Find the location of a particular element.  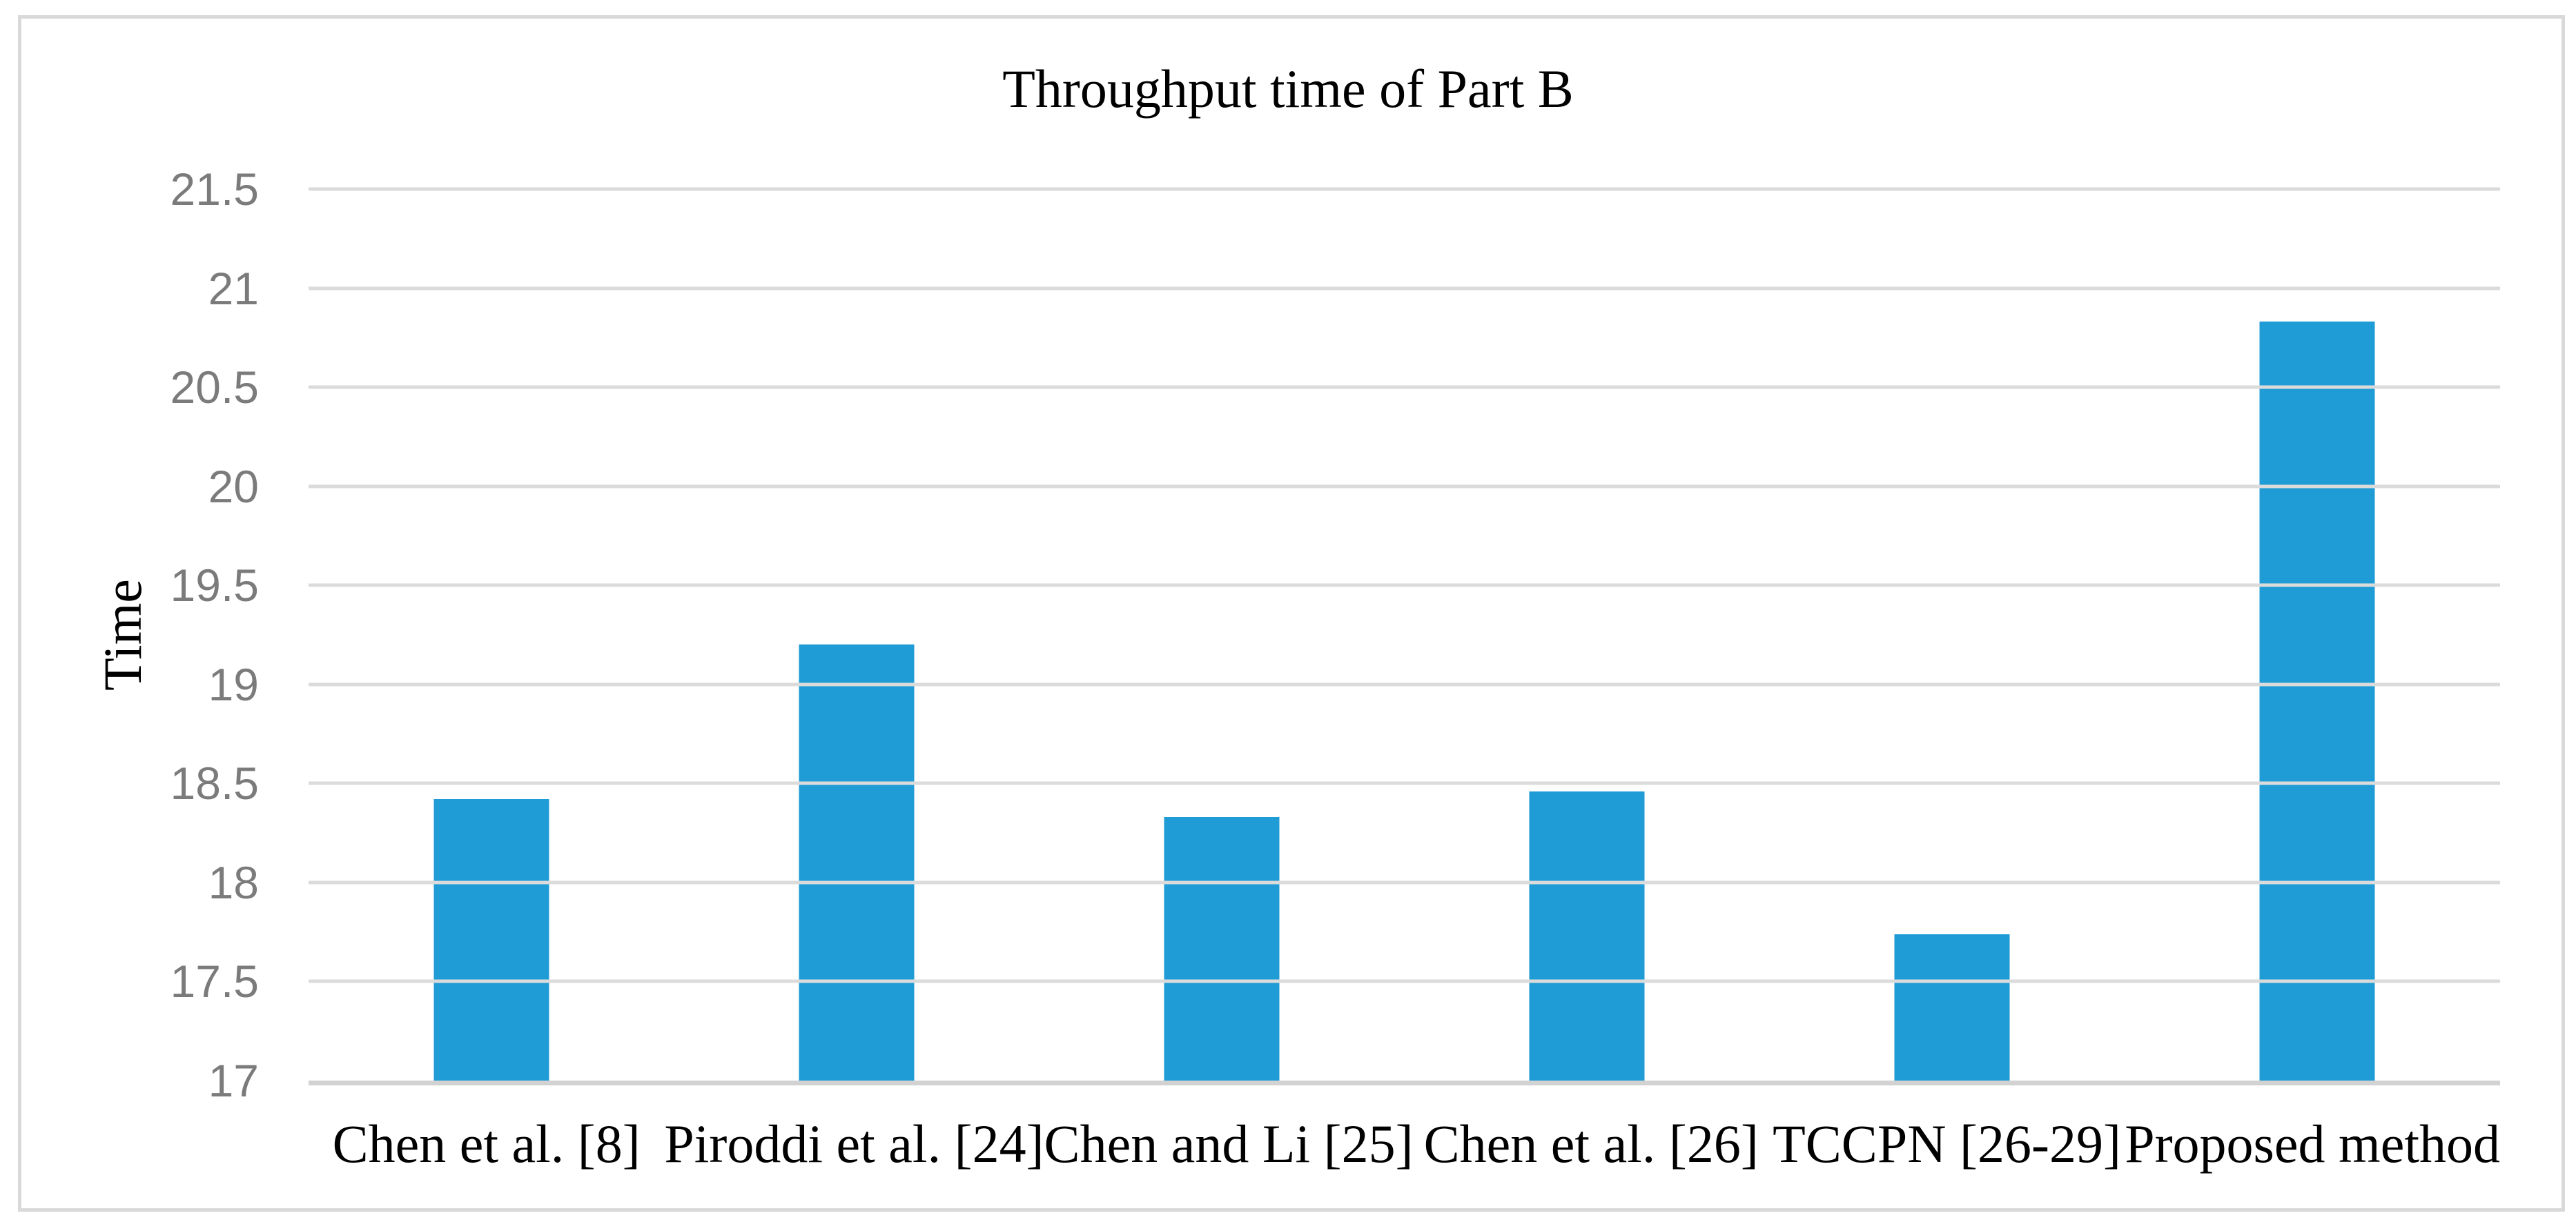

y-tick-label-18.5: 18.5 is located at coordinates (214, 784).